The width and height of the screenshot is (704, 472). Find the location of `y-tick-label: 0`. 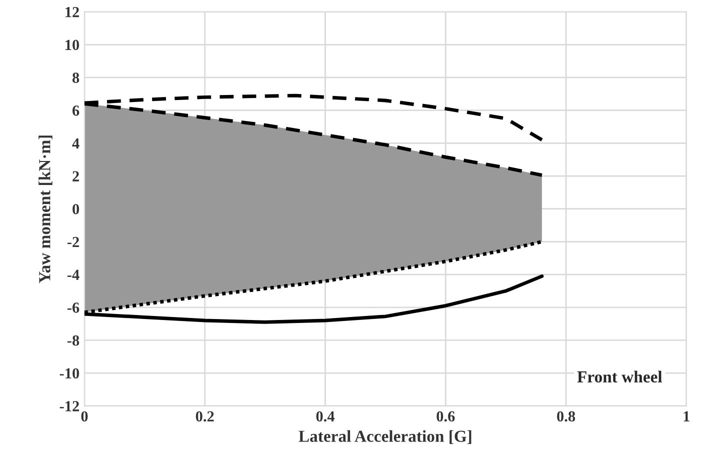

y-tick-label: 0 is located at coordinates (76, 209).